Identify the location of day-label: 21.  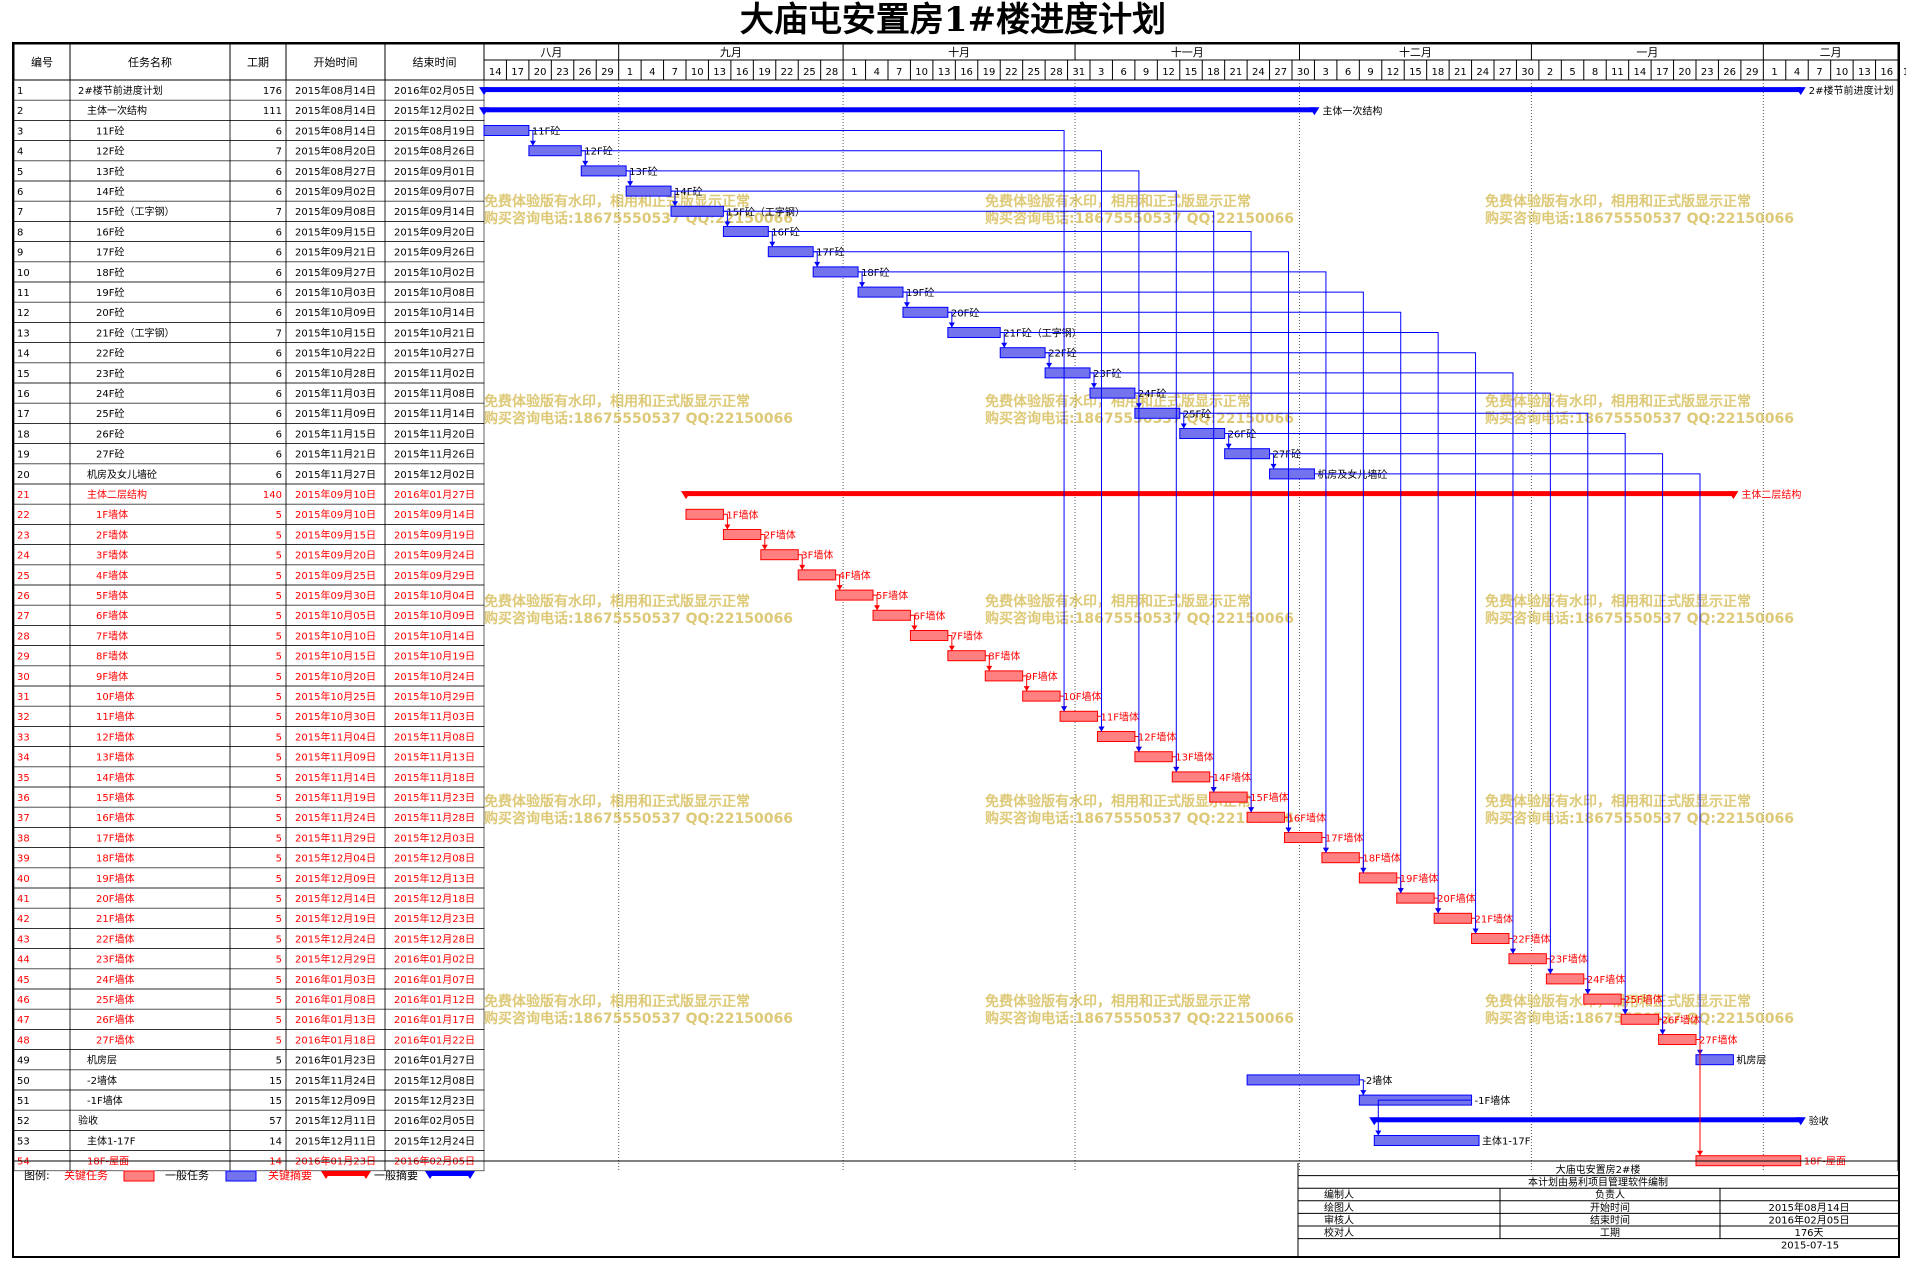
(1460, 72).